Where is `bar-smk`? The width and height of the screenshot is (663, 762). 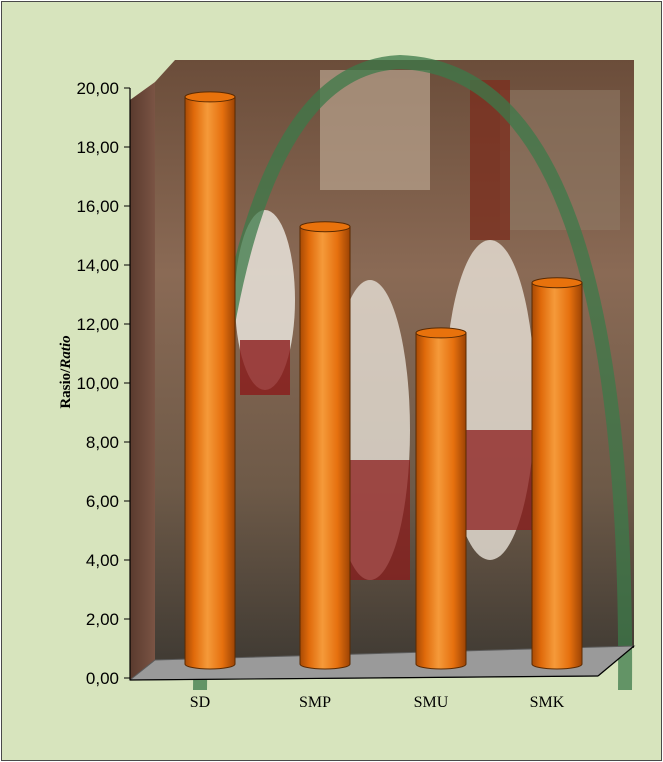 bar-smk is located at coordinates (557, 473).